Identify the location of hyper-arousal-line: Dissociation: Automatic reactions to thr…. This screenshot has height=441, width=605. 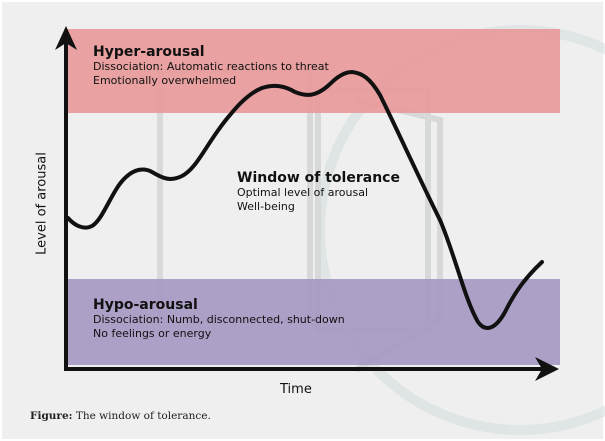
(211, 66).